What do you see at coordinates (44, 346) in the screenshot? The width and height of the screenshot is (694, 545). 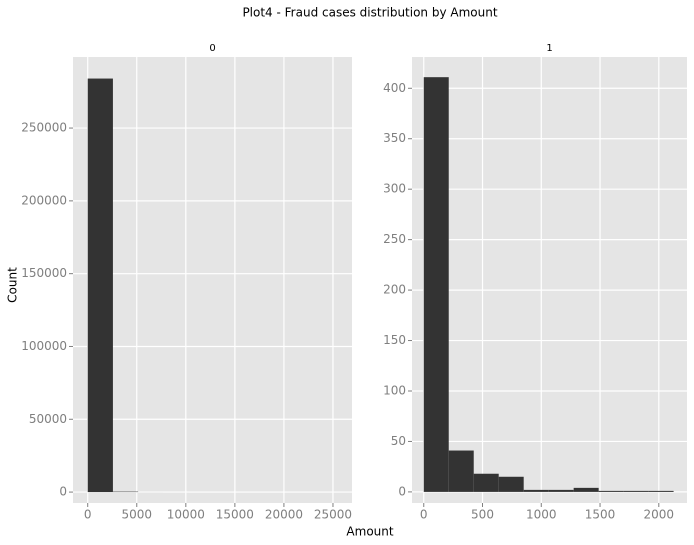 I see `y-tick-label: 100000` at bounding box center [44, 346].